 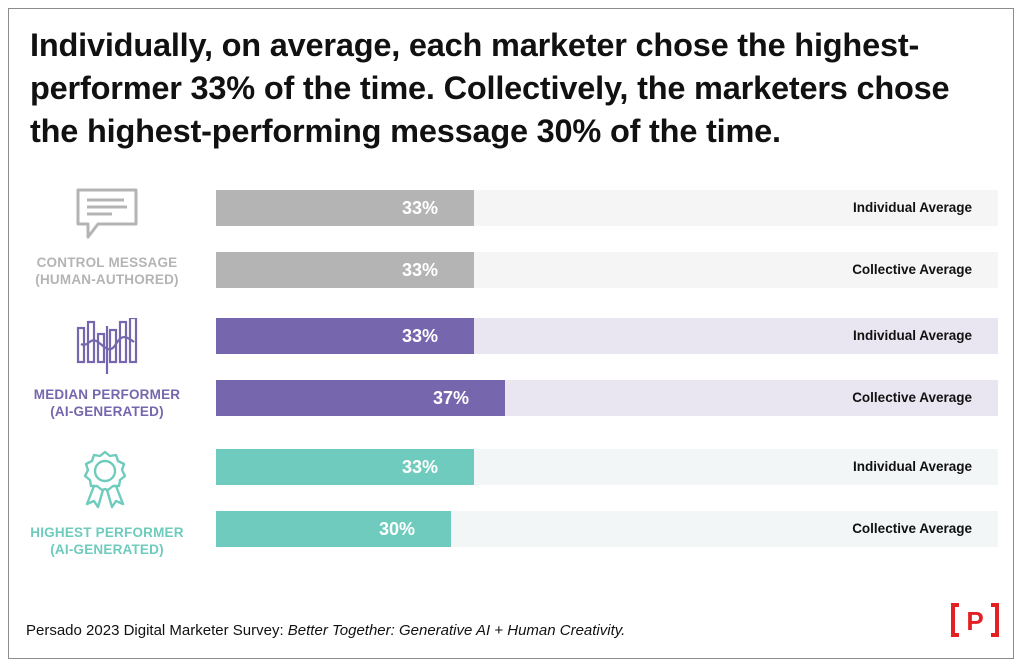 What do you see at coordinates (607, 398) in the screenshot?
I see `bar-track: 37% Collective Average` at bounding box center [607, 398].